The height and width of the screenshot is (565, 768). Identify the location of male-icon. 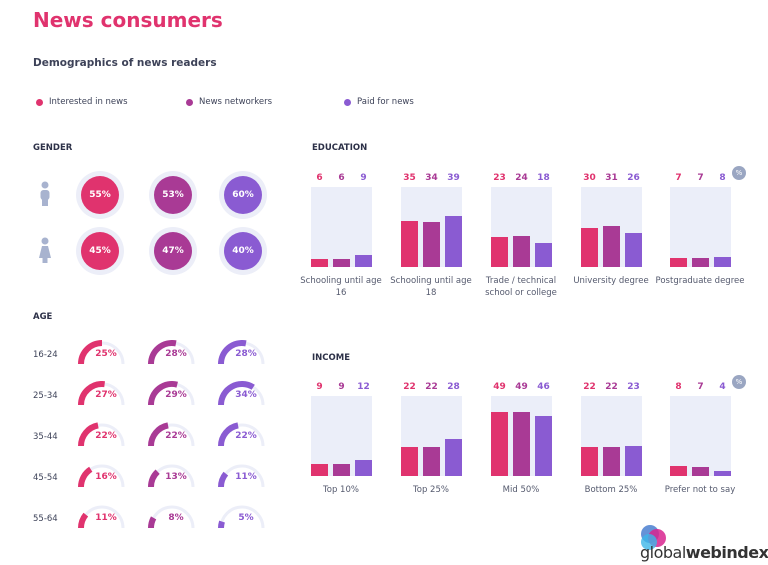
(45, 196).